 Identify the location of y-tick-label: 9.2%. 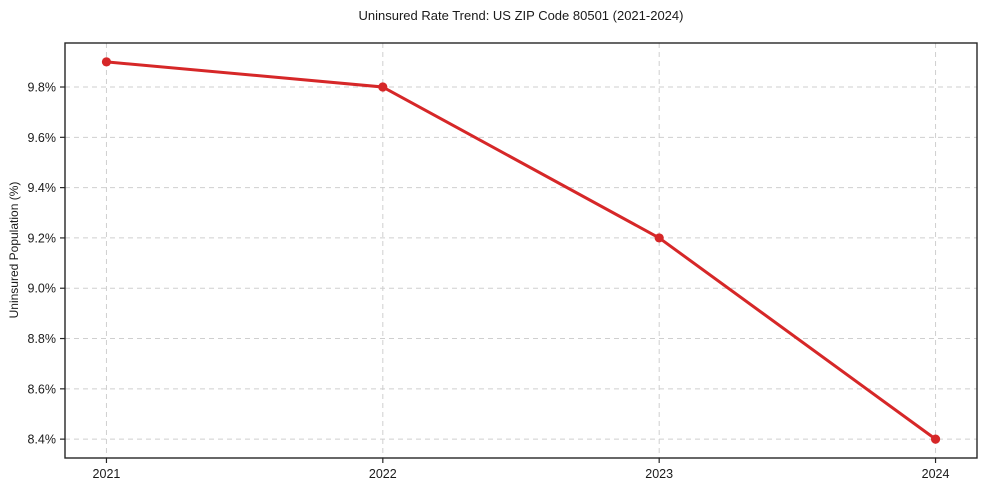
(42, 238).